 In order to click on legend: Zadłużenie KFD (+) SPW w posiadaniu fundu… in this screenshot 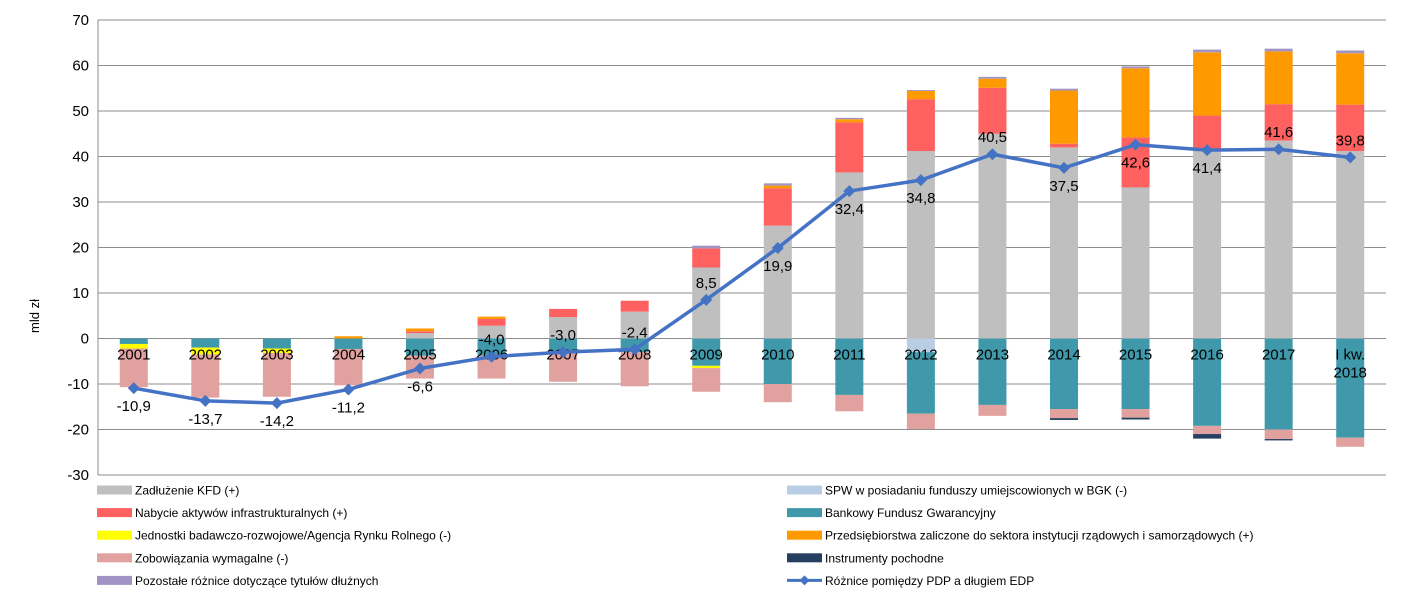, I will do `click(675, 536)`.